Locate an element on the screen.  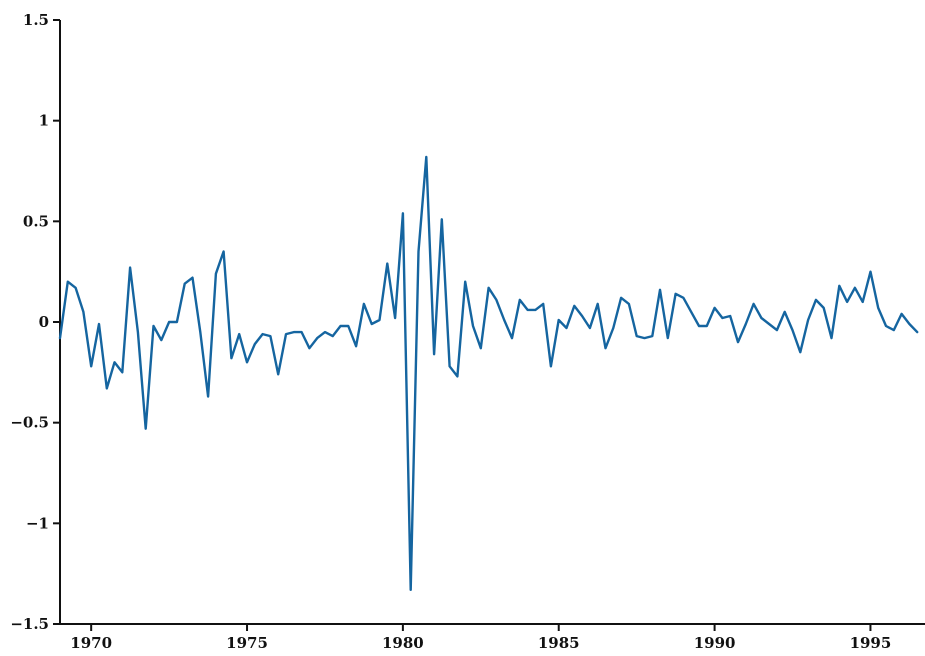
x-tick-label: 1995 is located at coordinates (871, 643).